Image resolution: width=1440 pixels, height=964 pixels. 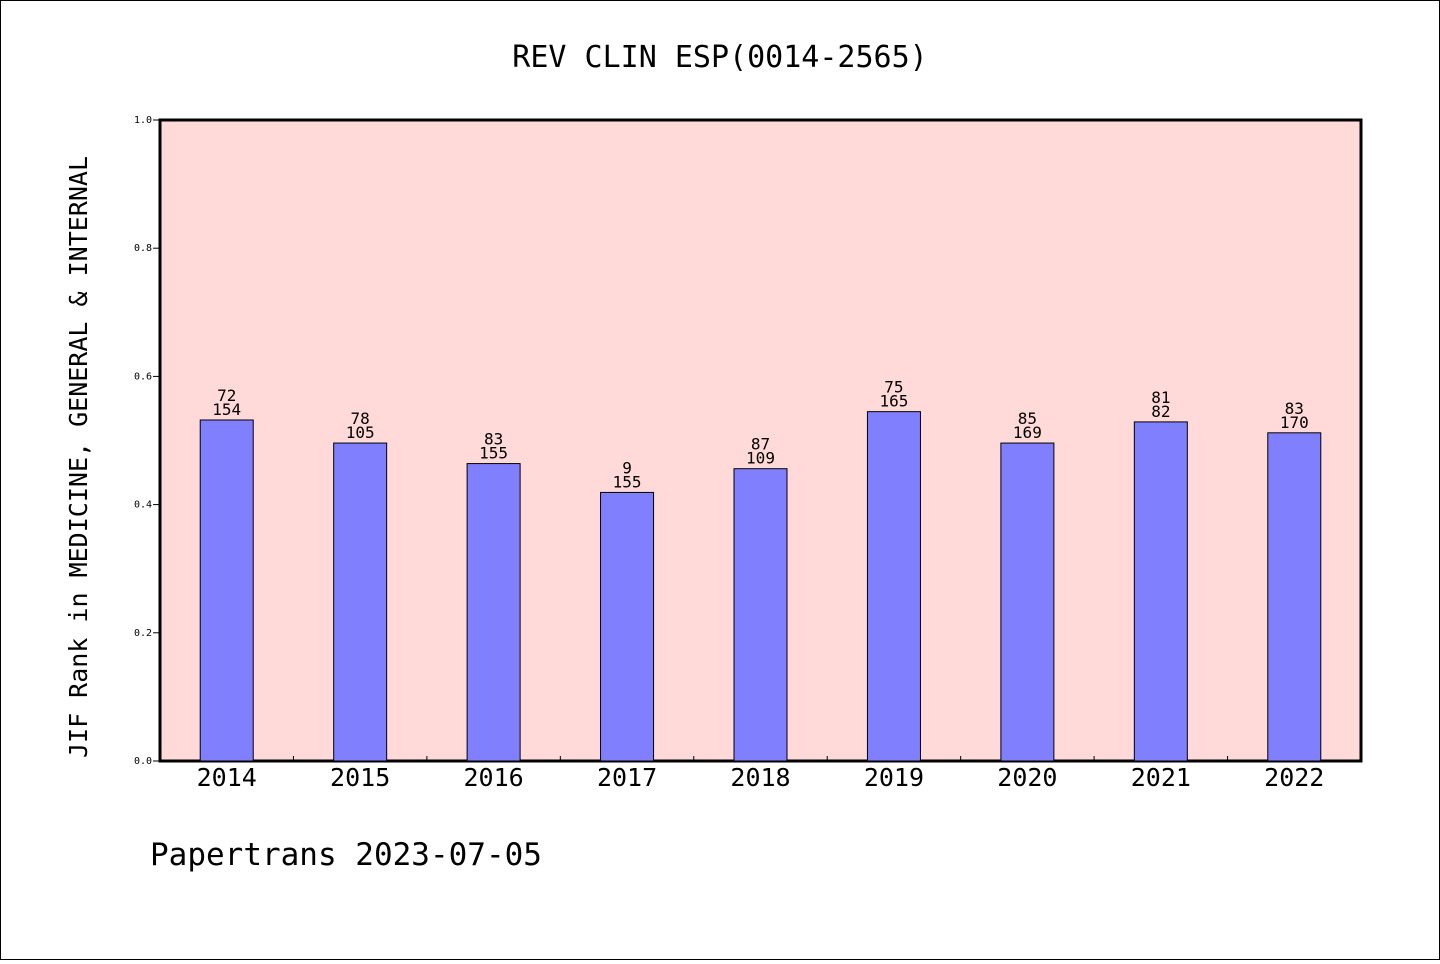 What do you see at coordinates (894, 777) in the screenshot?
I see `x-tick-label: 2019` at bounding box center [894, 777].